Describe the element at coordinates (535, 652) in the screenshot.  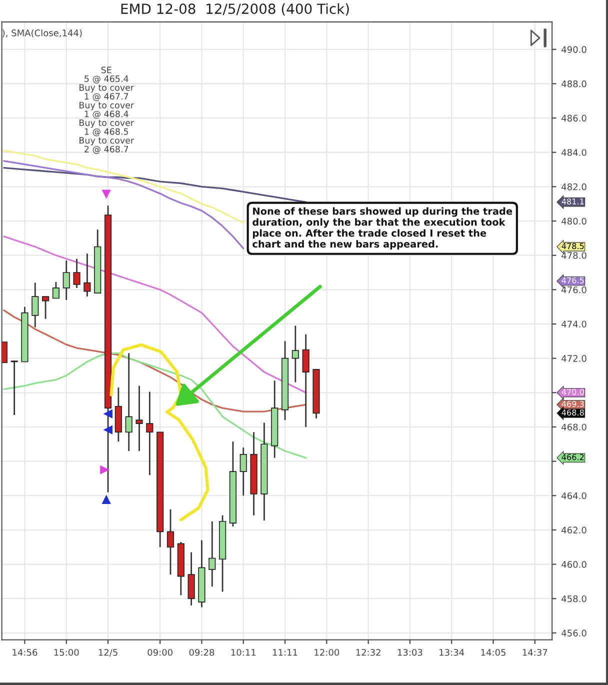
I see `x-tick-label: 14:37` at that location.